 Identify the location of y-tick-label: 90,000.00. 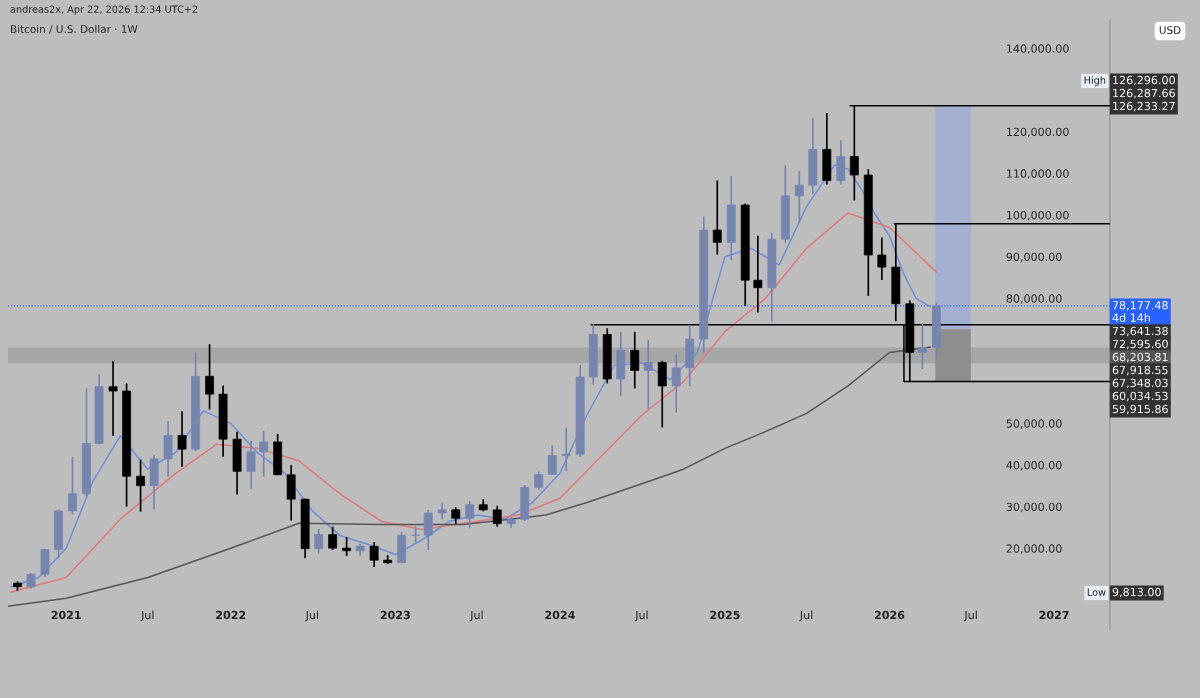
(1034, 257).